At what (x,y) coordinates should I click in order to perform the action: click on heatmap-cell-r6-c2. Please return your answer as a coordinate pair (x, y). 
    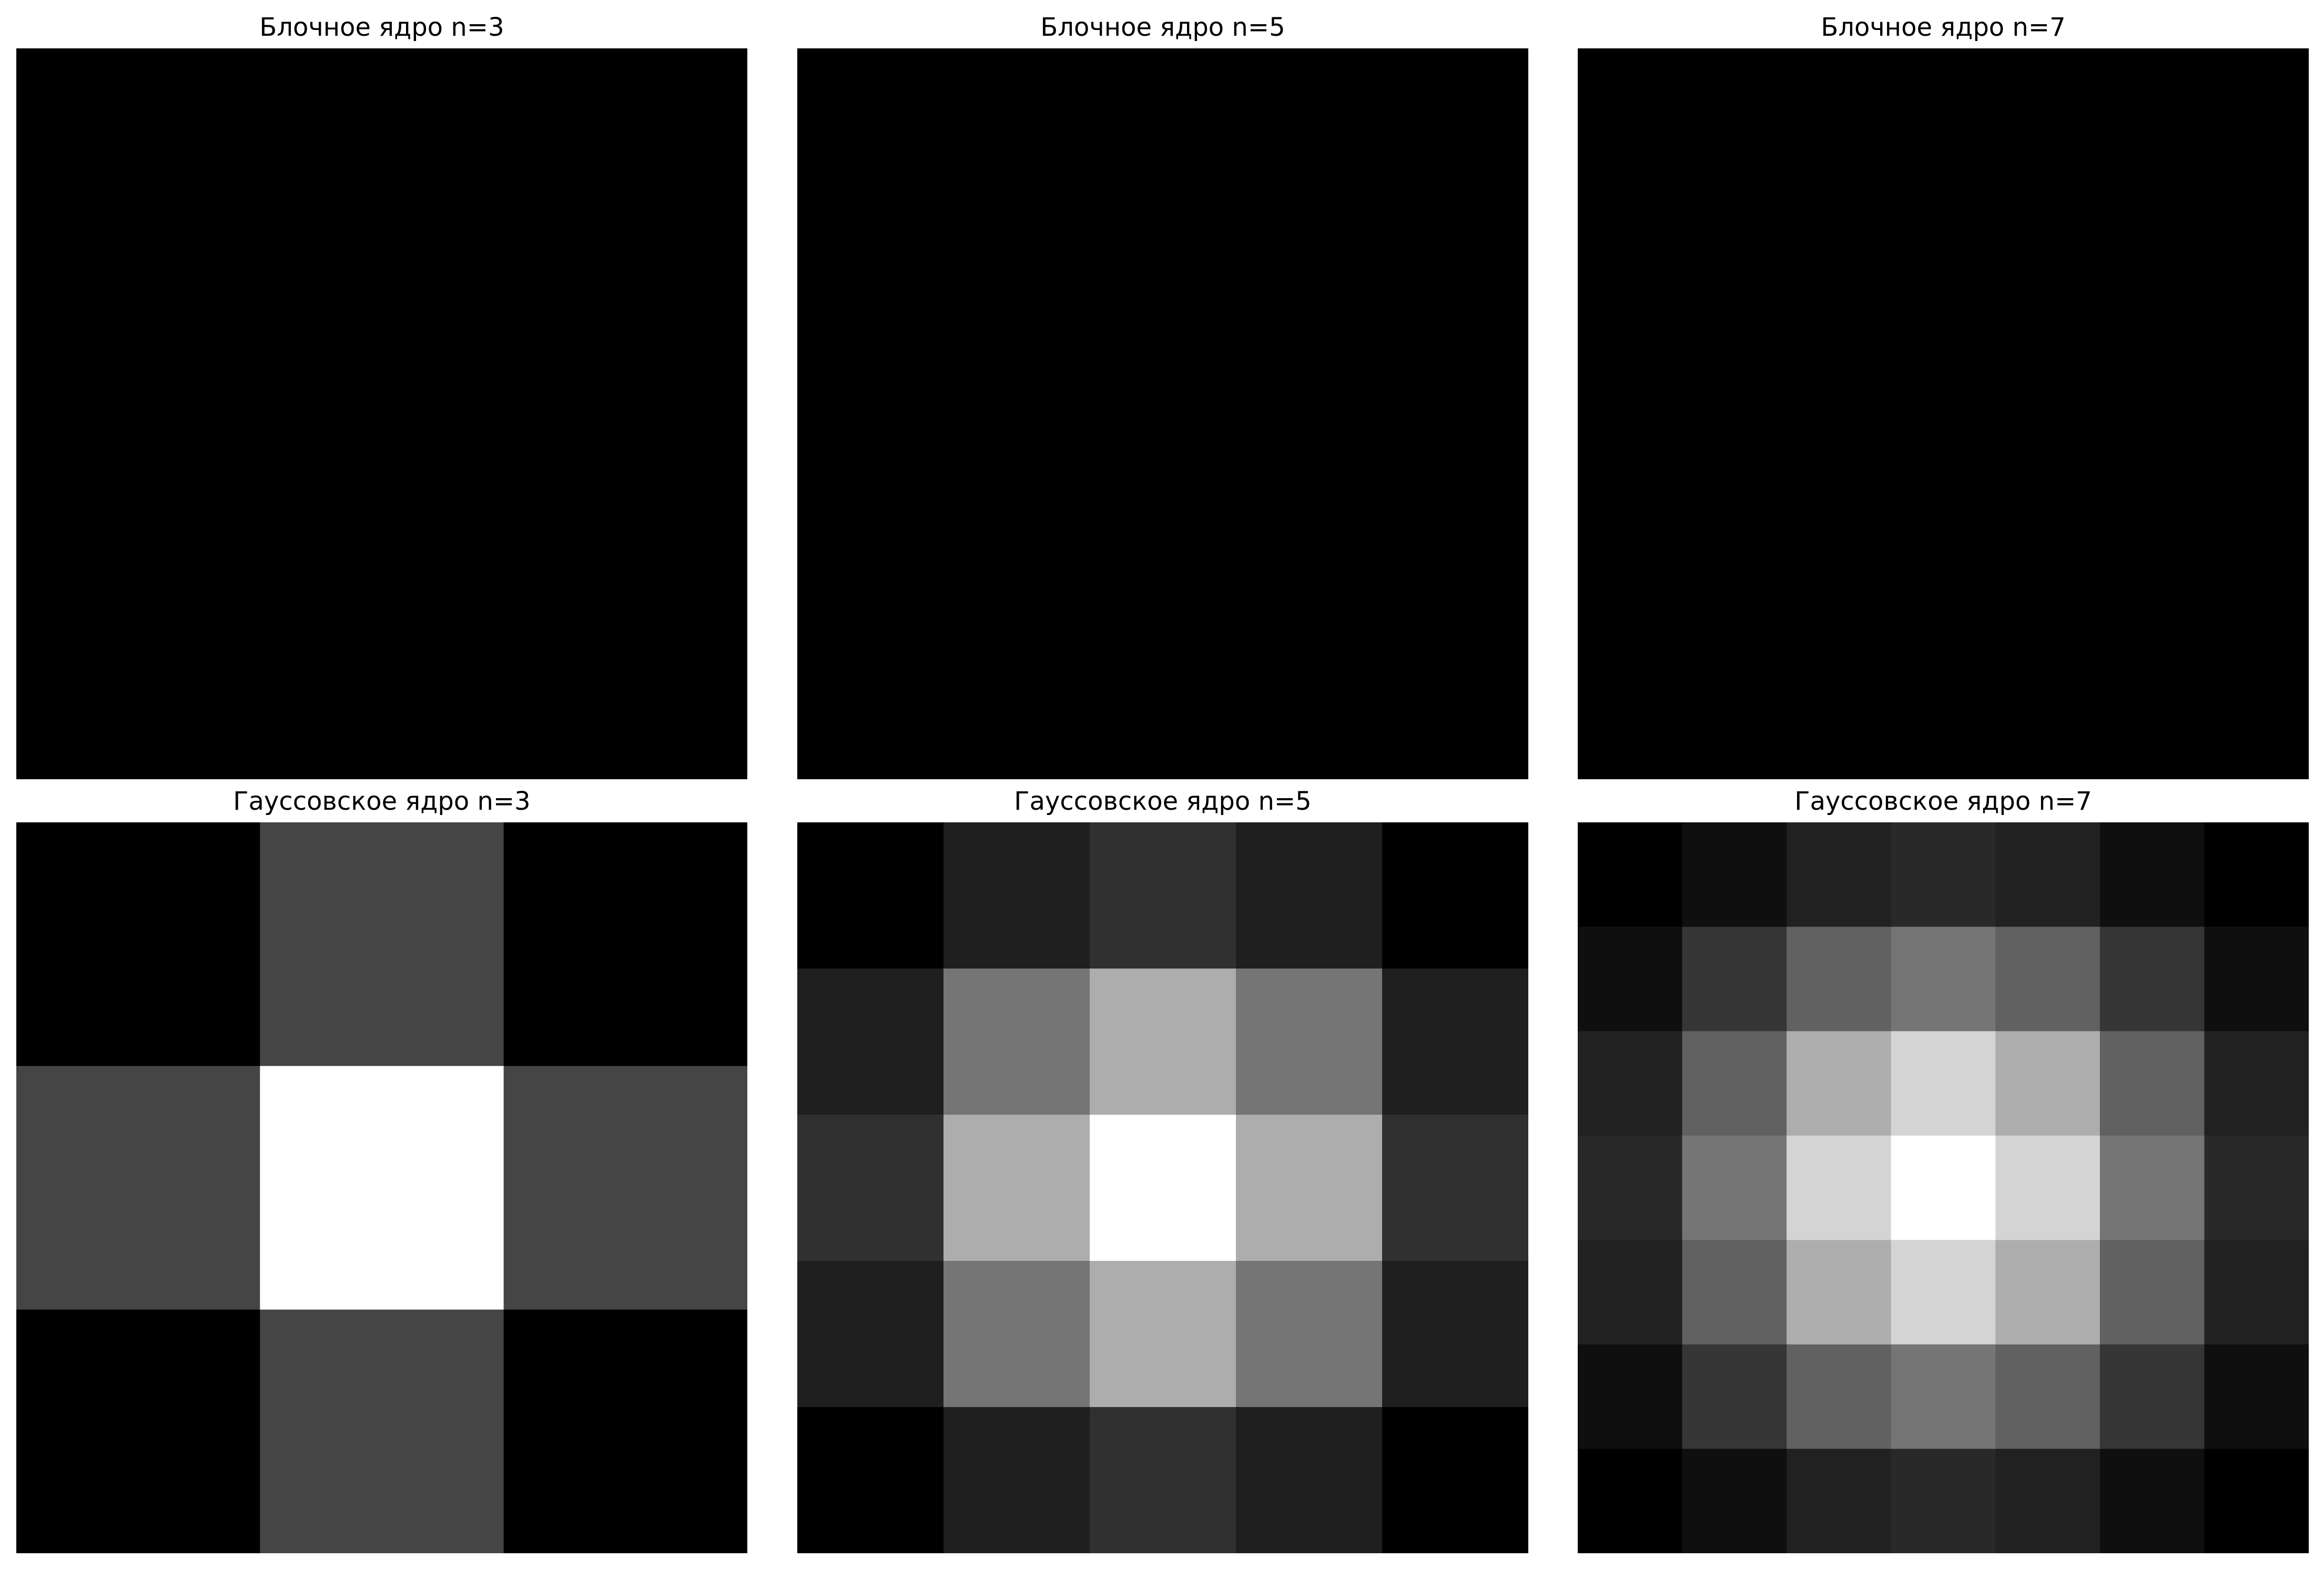
    Looking at the image, I should click on (1839, 727).